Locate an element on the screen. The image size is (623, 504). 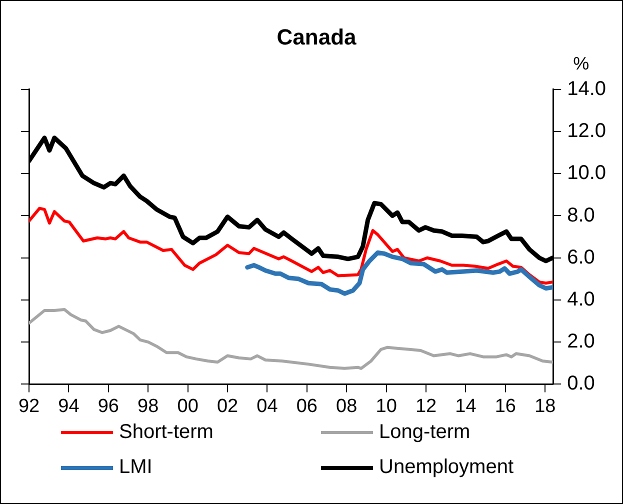
legend-label: Unemployment is located at coordinates (446, 467).